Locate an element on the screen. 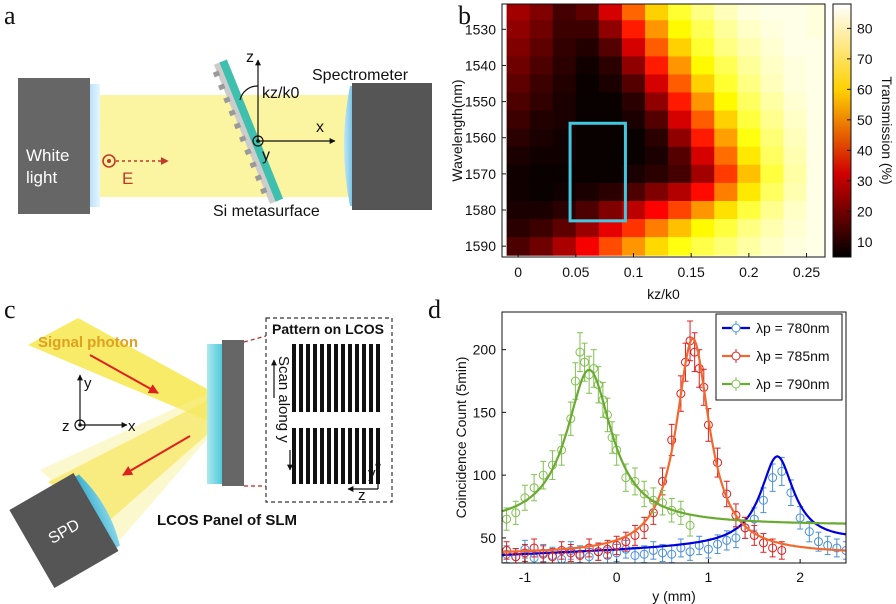 The width and height of the screenshot is (896, 604). plot-y-label: Coincidence Count (5min) is located at coordinates (461, 438).